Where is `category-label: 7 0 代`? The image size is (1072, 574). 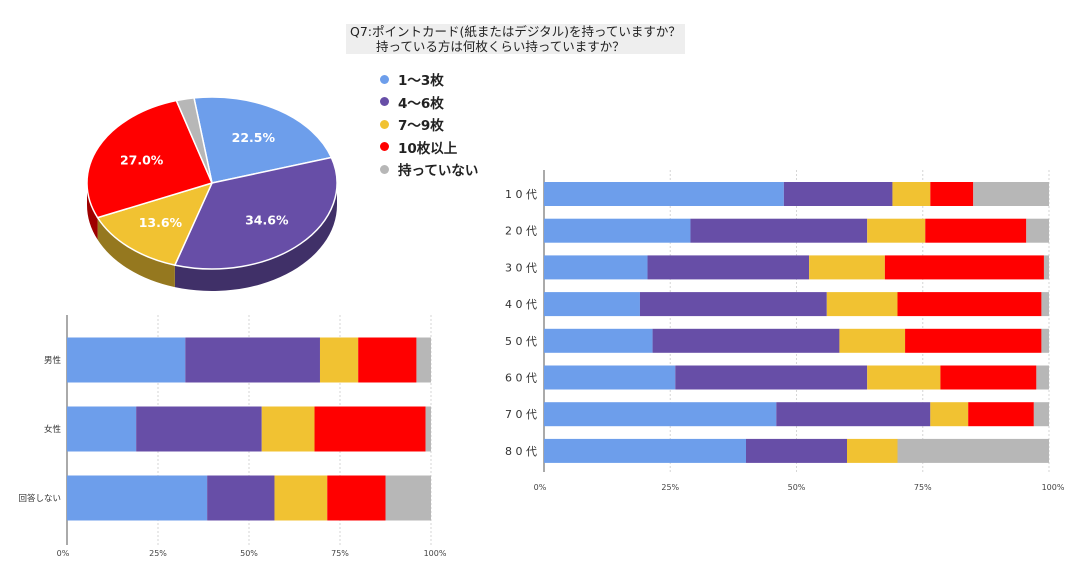 category-label: 7 0 代 is located at coordinates (521, 414).